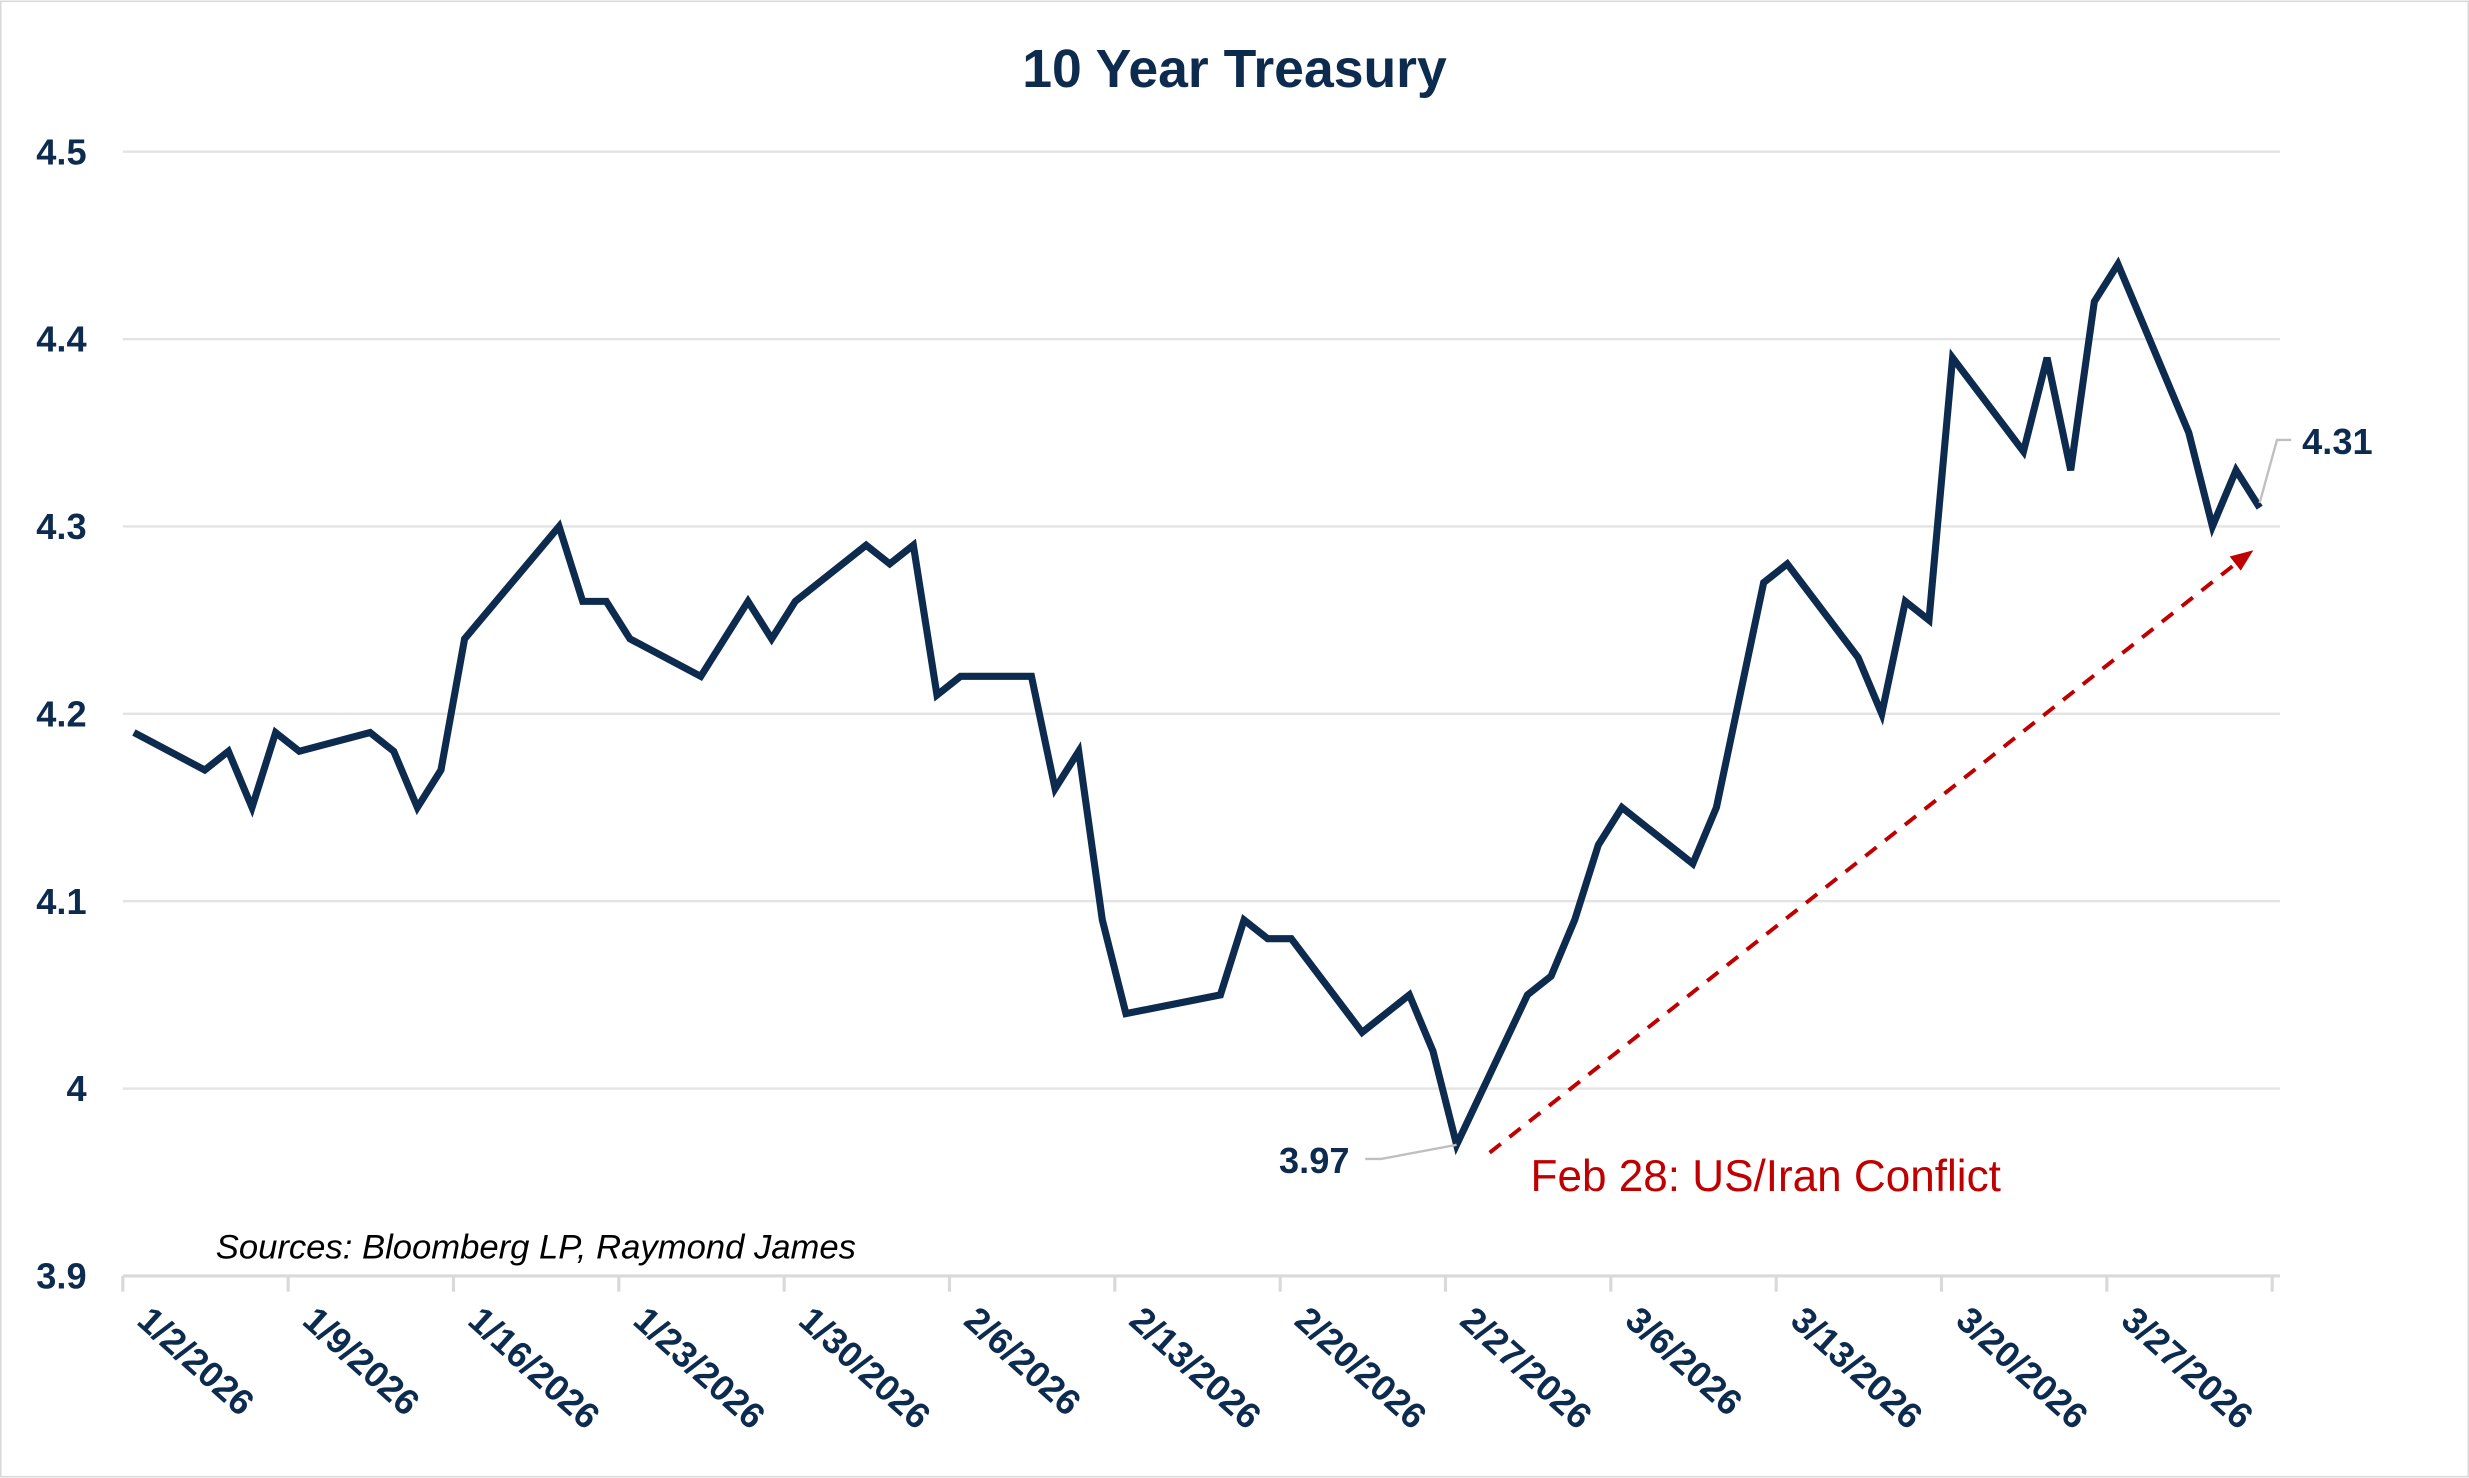 The image size is (2469, 1478). What do you see at coordinates (61, 526) in the screenshot?
I see `y-tick-label: 4.3` at bounding box center [61, 526].